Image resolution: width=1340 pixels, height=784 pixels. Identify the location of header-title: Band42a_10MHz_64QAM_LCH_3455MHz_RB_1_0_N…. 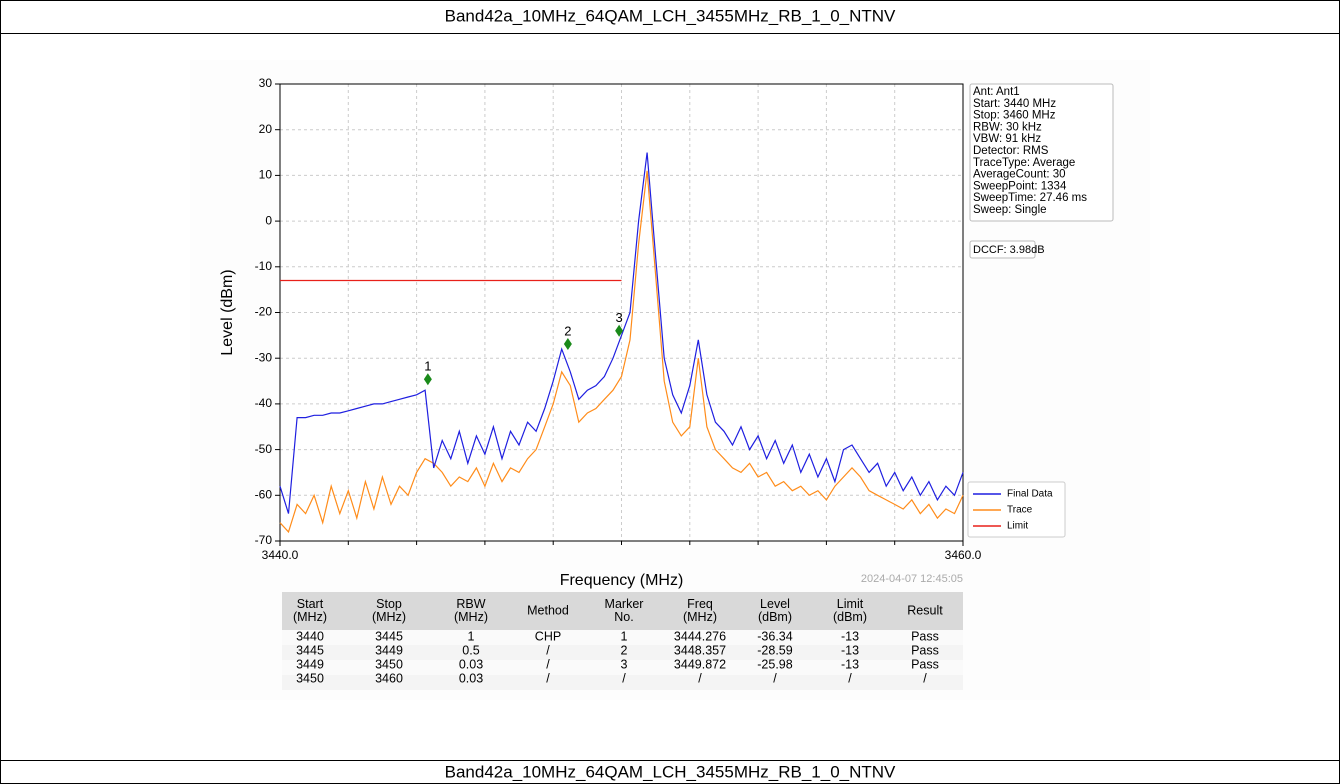
(670, 15).